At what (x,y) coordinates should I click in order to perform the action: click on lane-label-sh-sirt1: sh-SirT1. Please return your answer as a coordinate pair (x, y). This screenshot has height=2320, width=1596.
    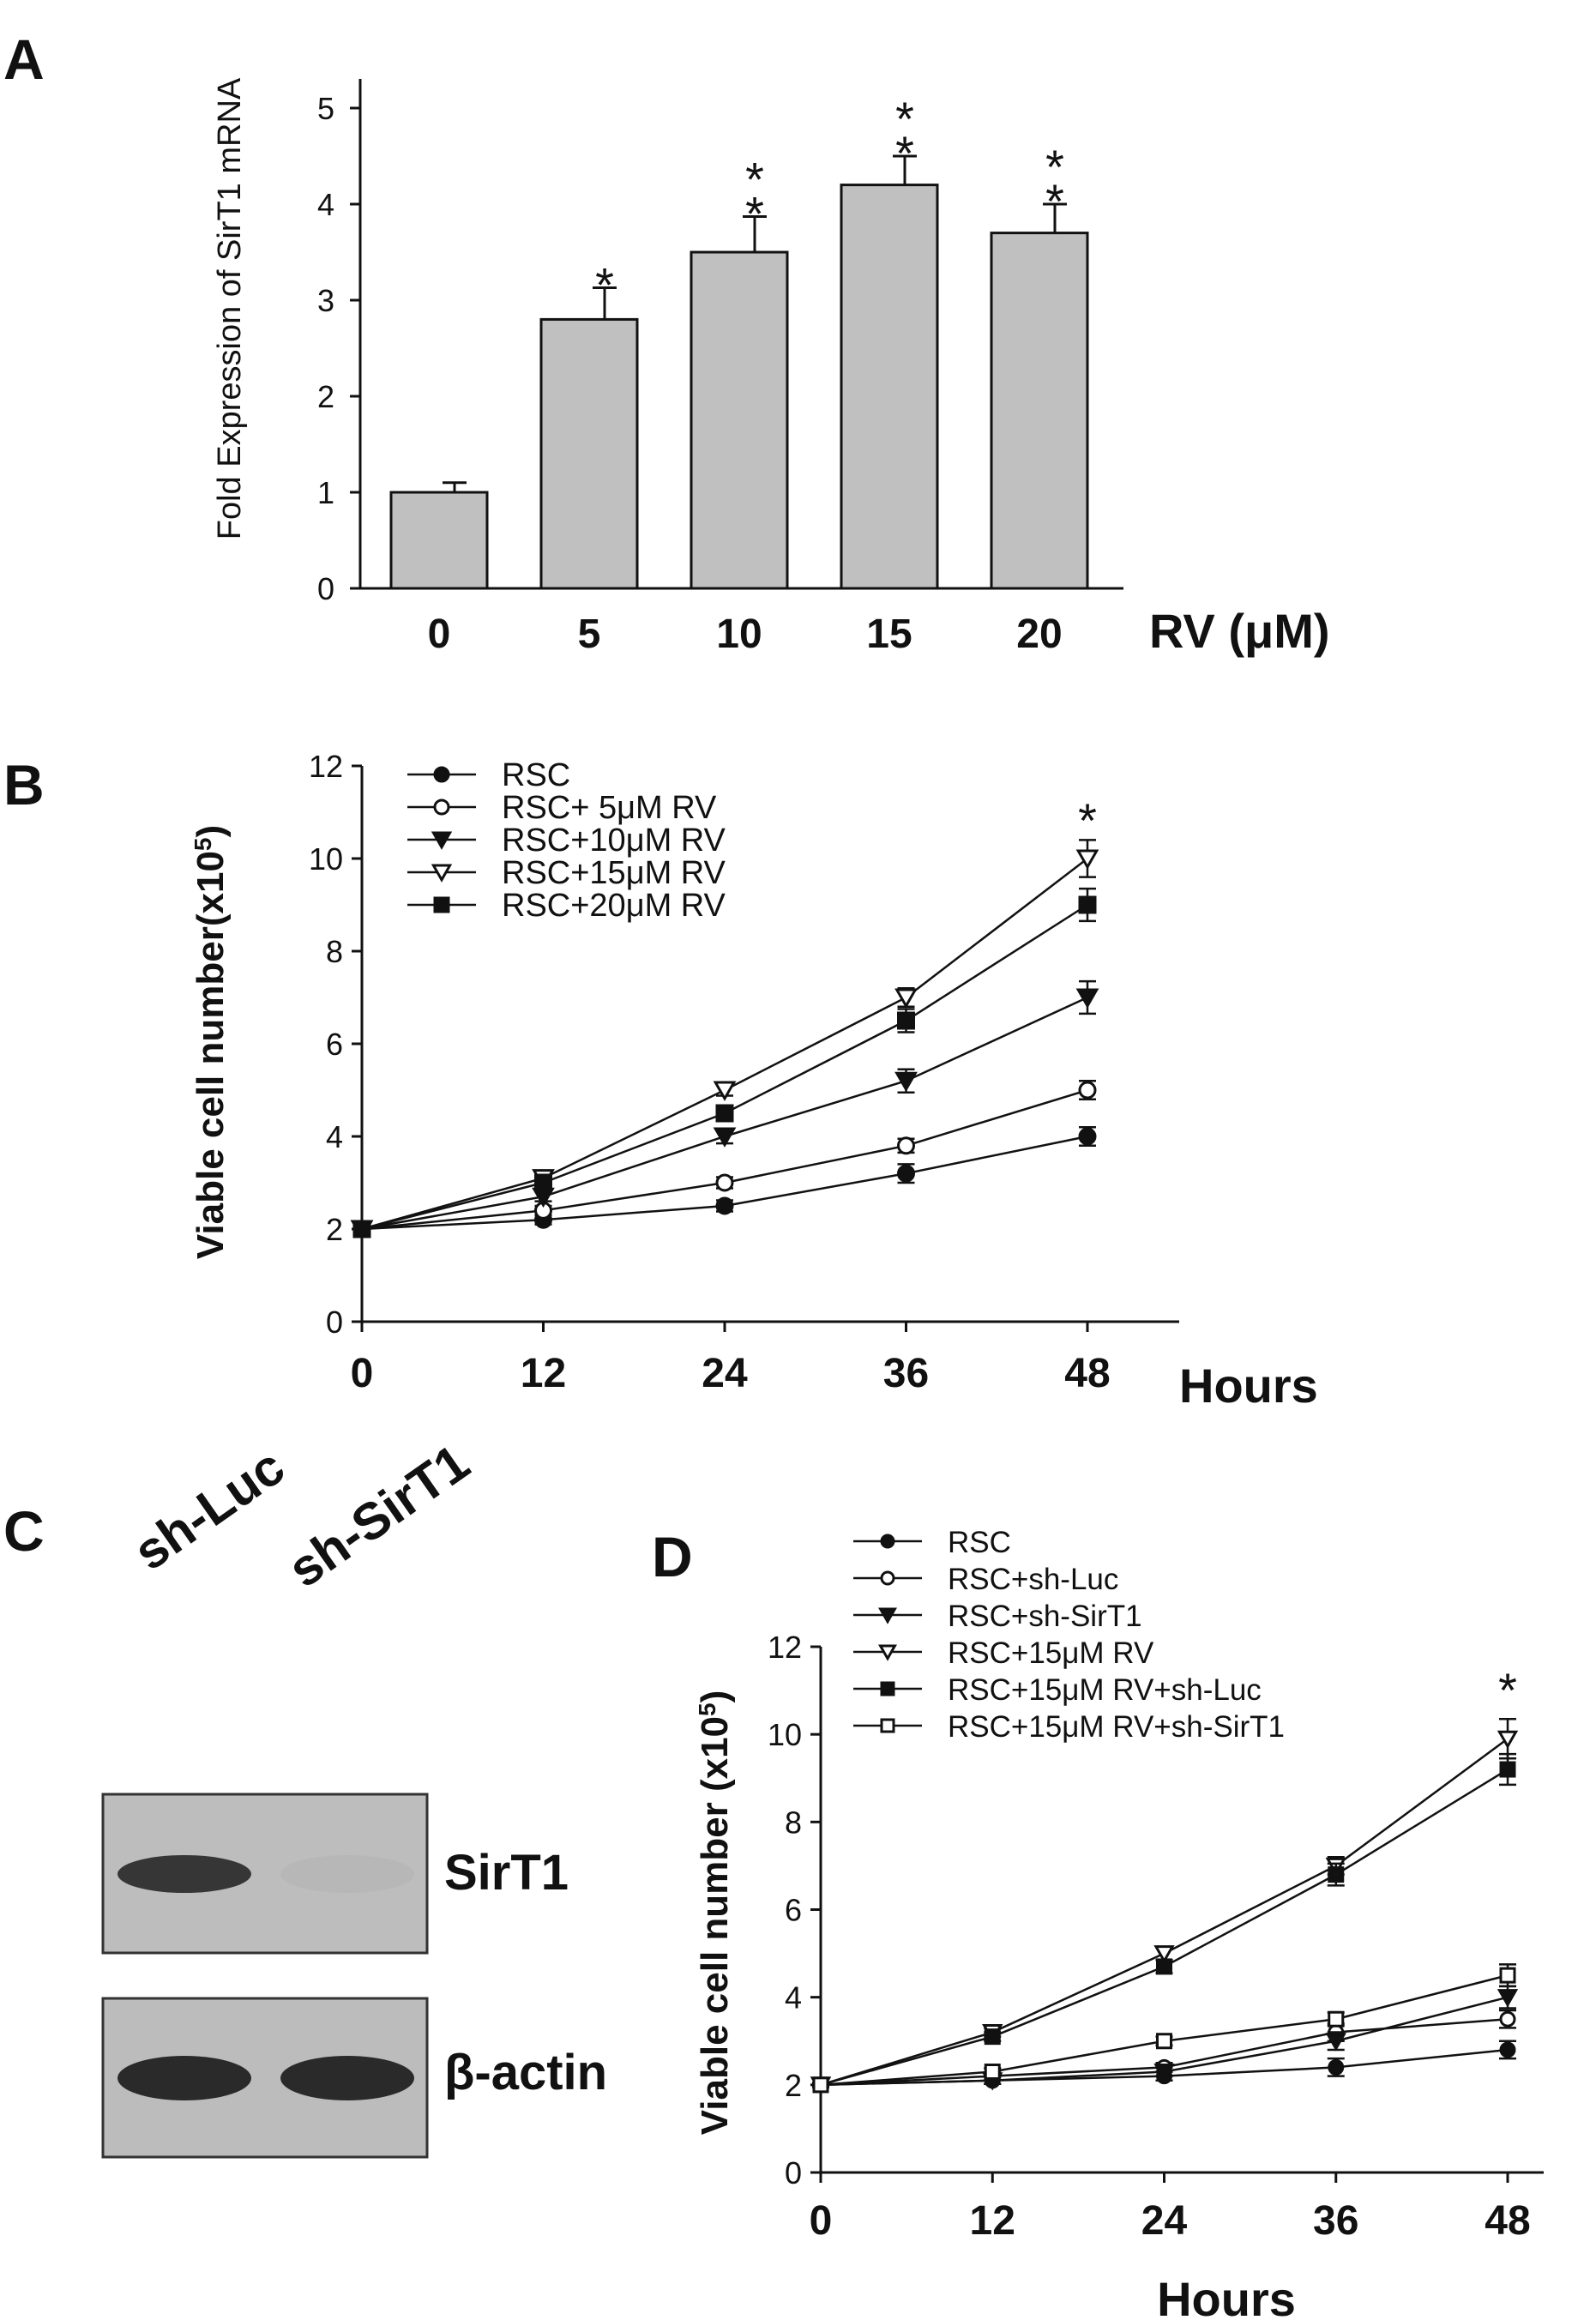
    Looking at the image, I should click on (378, 1516).